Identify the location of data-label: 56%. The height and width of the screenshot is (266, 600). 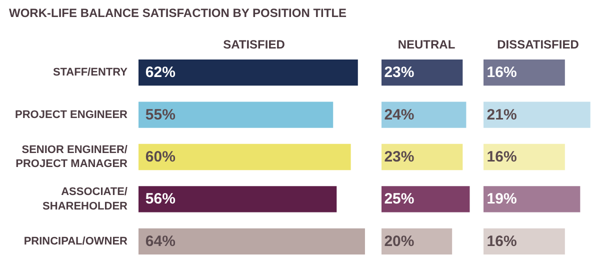
(160, 199).